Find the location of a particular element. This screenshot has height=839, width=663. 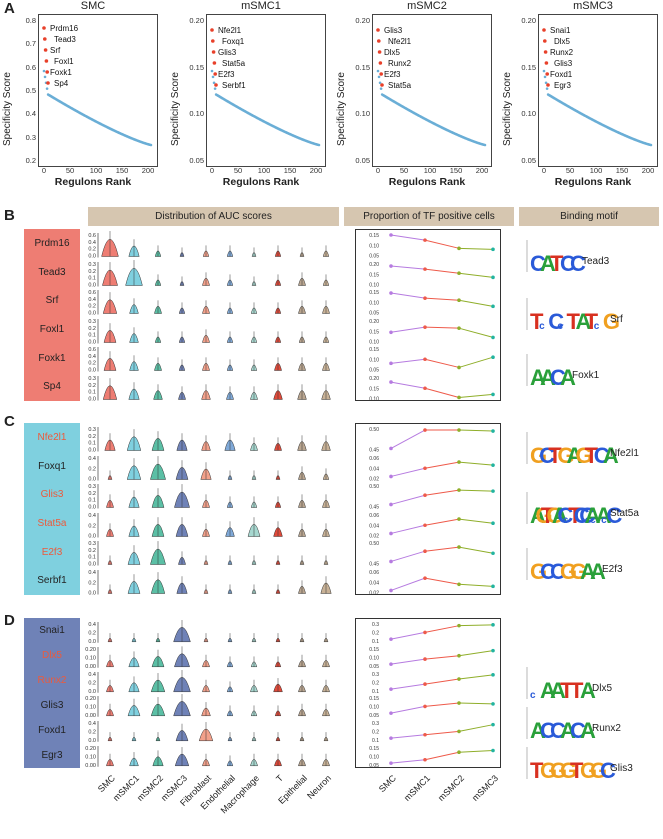

violin-tick: 0.1 is located at coordinates (92, 558).